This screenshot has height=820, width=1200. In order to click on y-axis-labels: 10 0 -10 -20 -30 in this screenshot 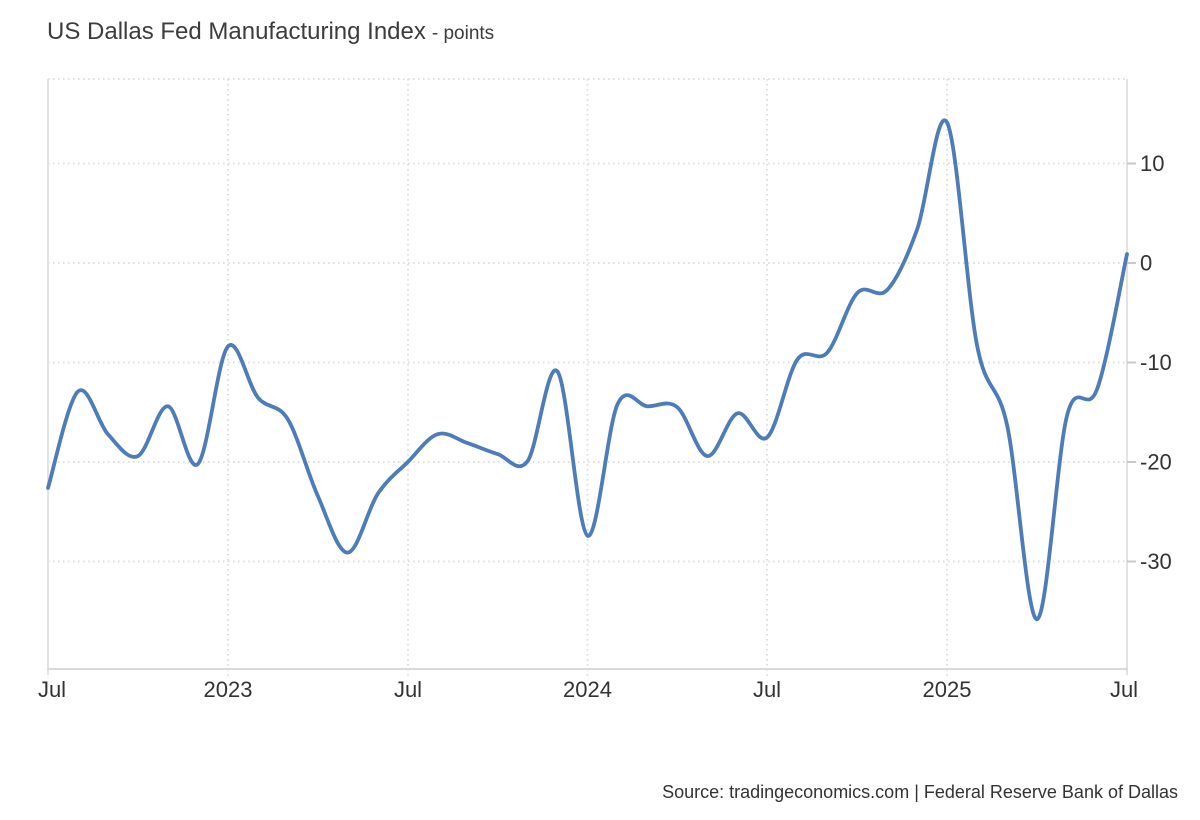, I will do `click(1156, 362)`.